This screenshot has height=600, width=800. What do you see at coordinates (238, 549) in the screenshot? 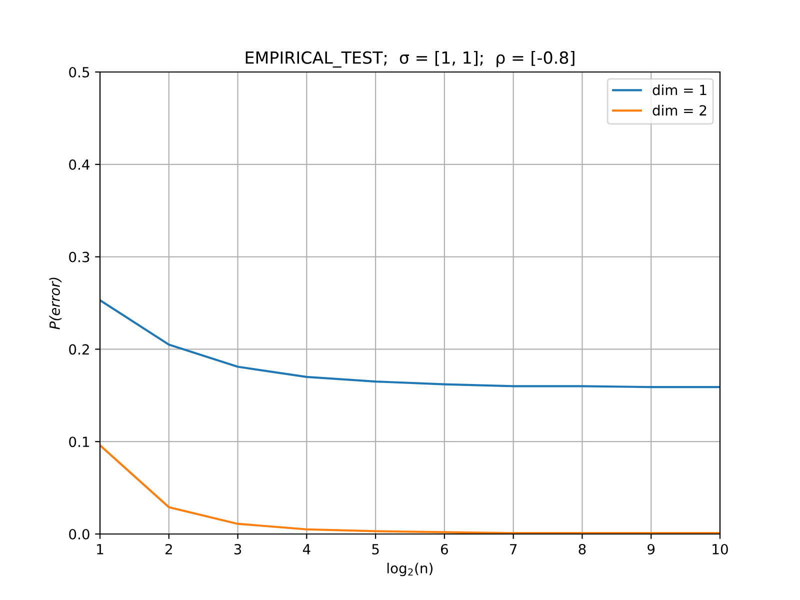
I see `x-tick-label: 3` at bounding box center [238, 549].